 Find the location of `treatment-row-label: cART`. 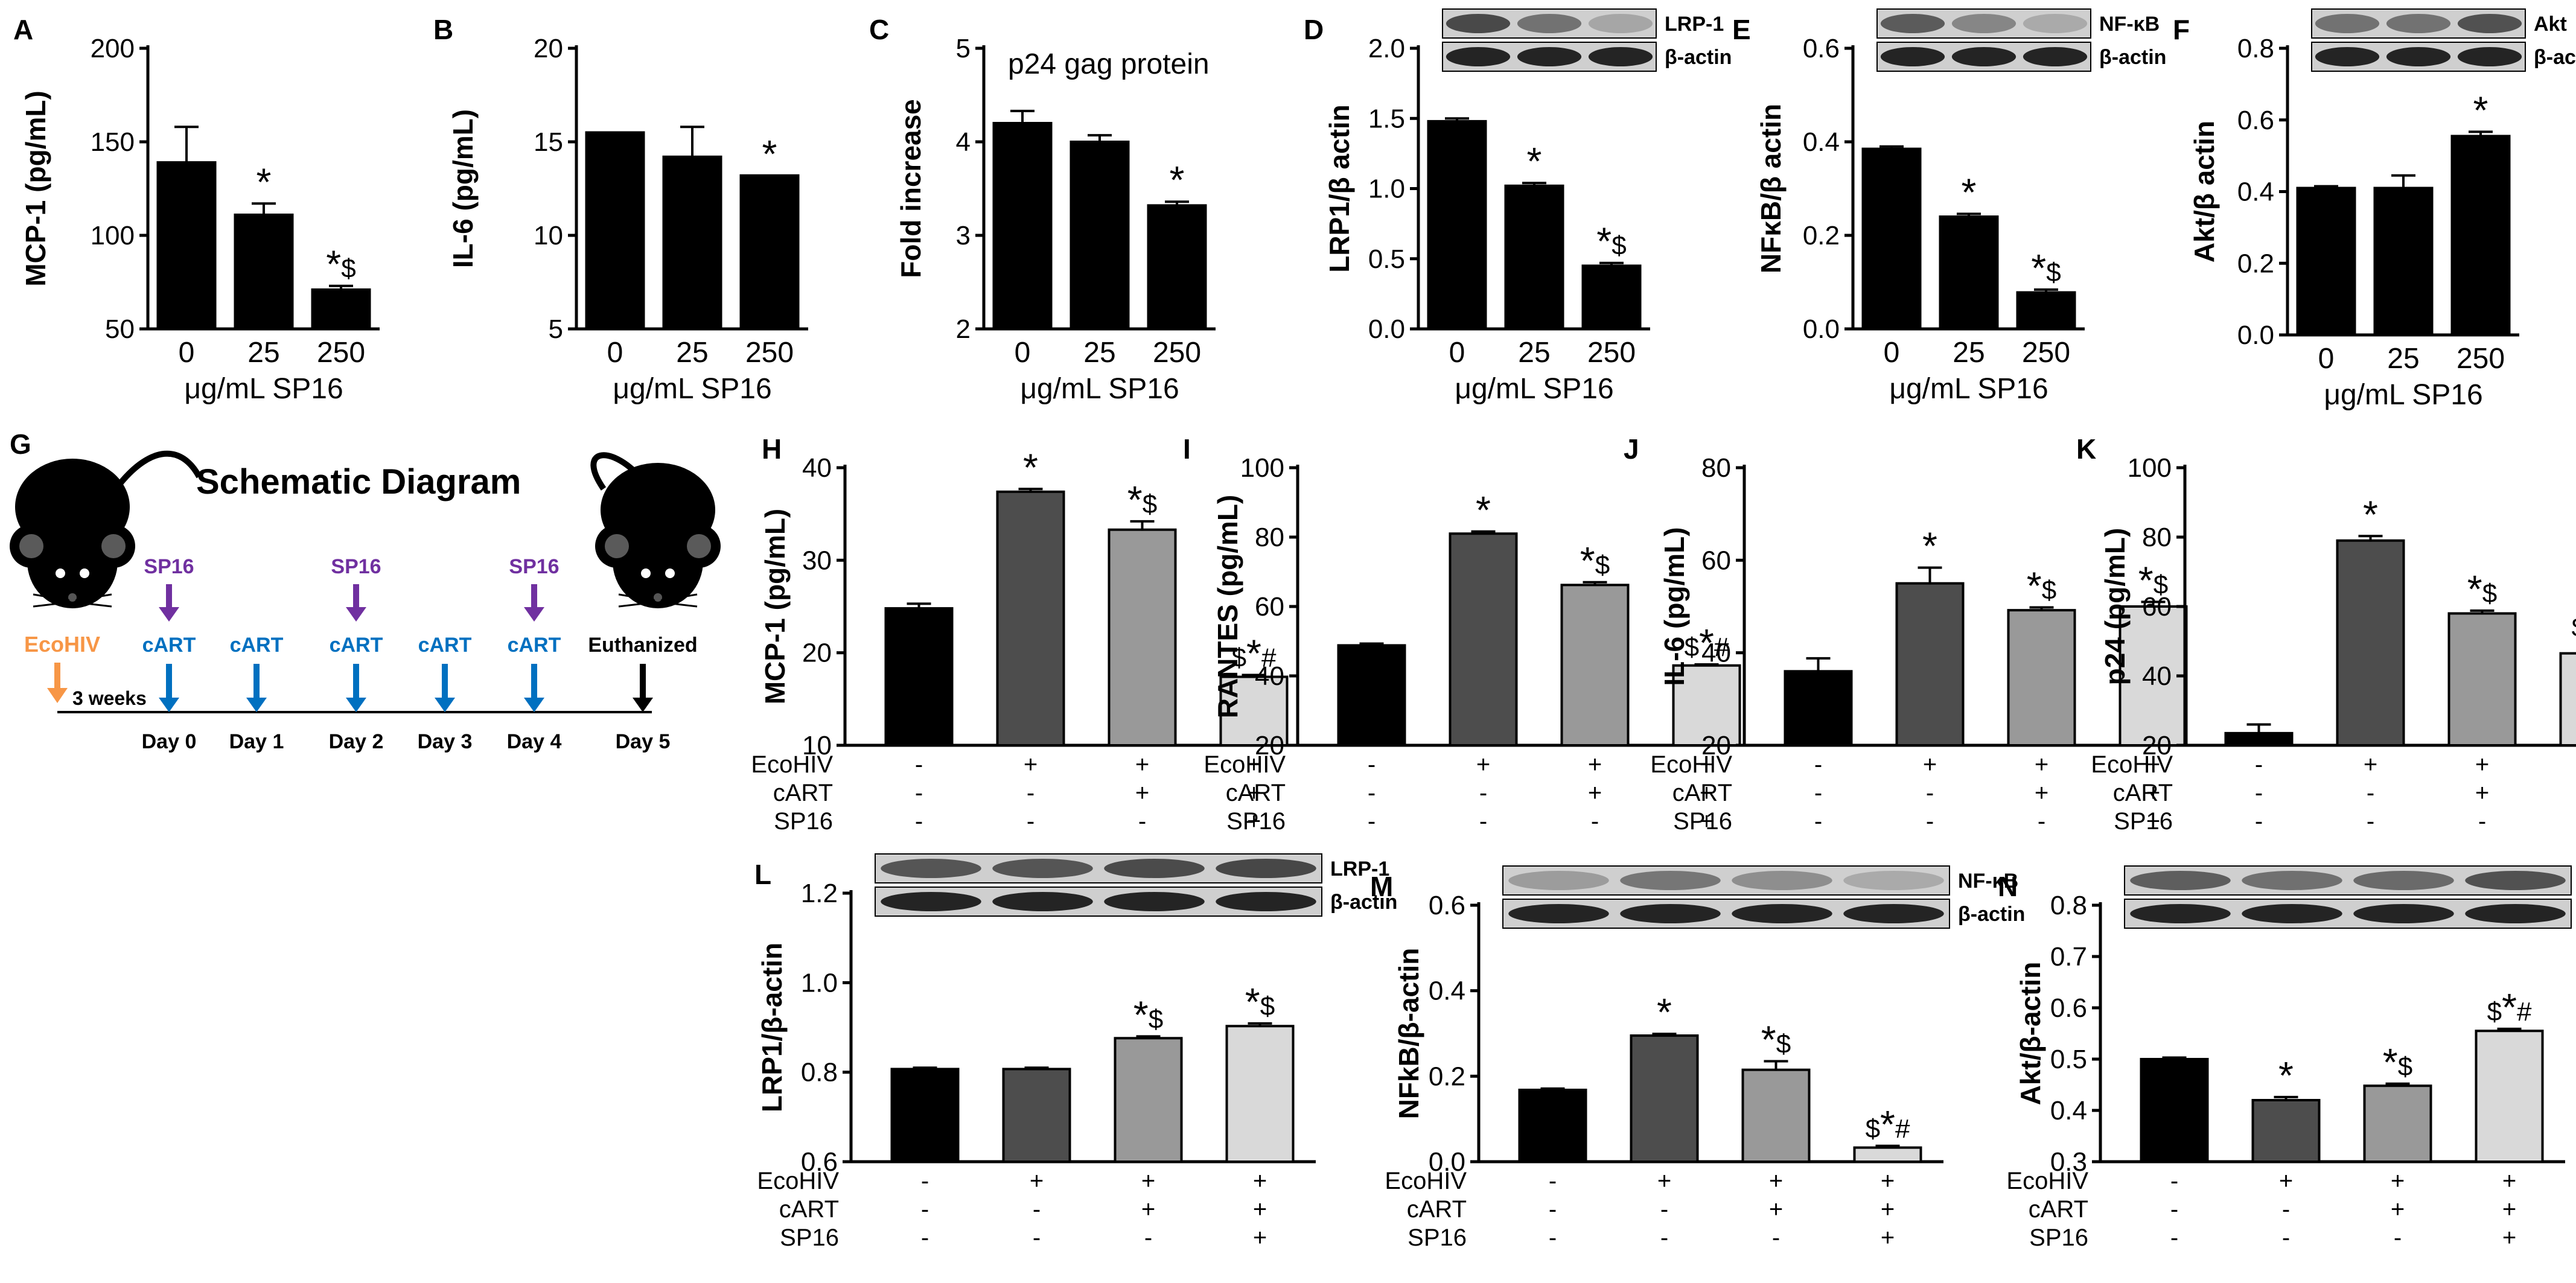

treatment-row-label: cART is located at coordinates (1702, 793).